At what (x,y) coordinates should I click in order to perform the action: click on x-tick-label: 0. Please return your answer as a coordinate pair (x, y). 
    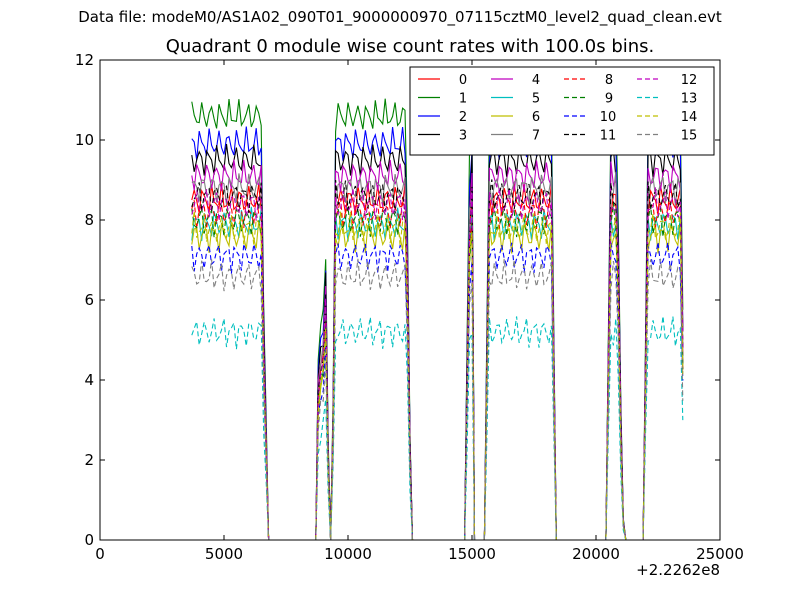
    Looking at the image, I should click on (100, 554).